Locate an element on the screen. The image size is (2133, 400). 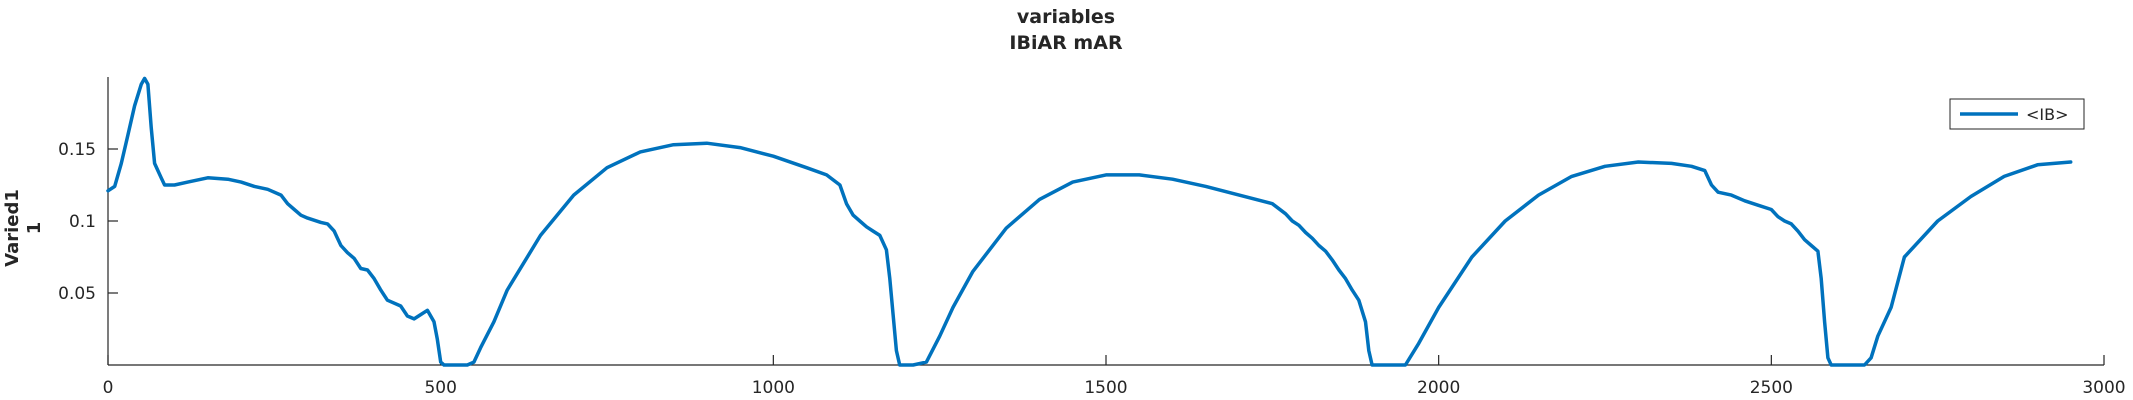
x-tick-label: 2000 is located at coordinates (1438, 388).